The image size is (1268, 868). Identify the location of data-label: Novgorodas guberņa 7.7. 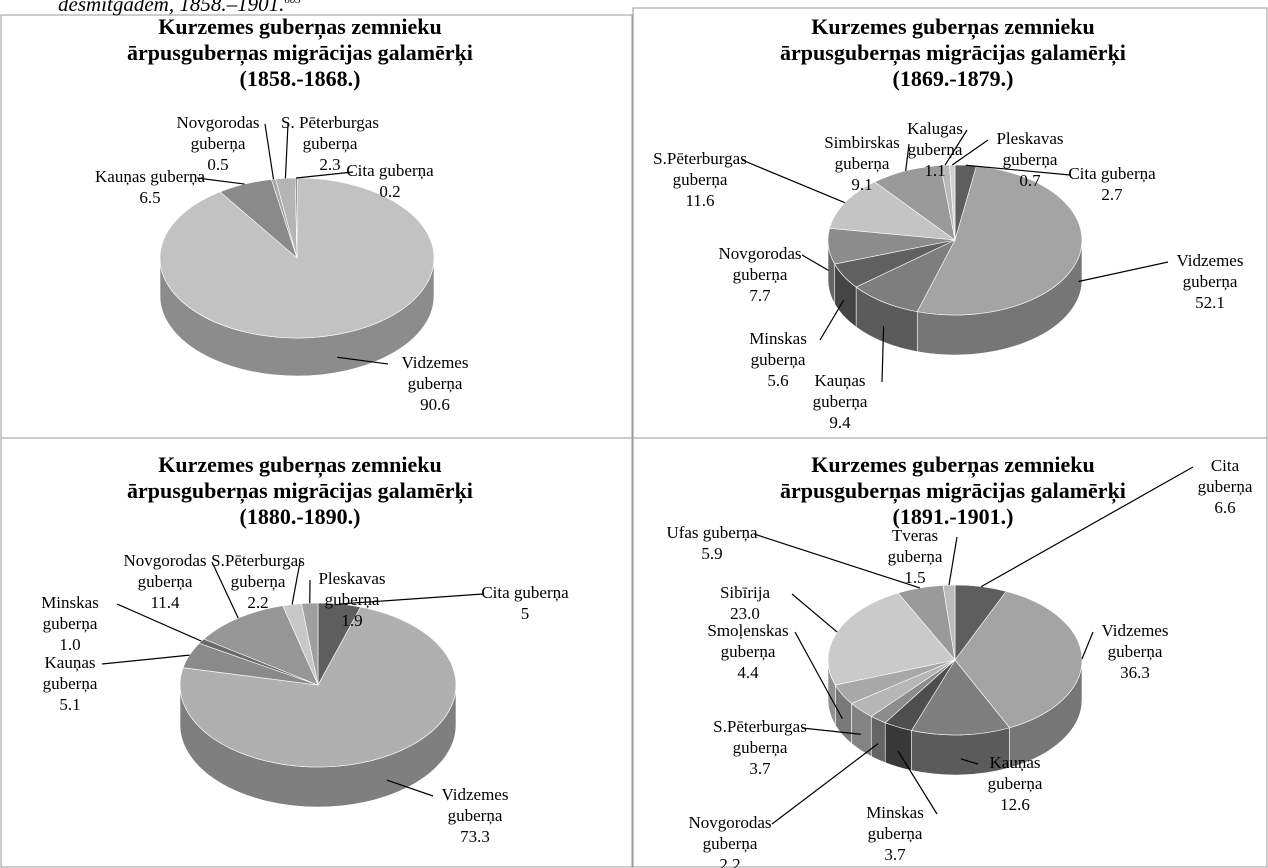
(760, 274).